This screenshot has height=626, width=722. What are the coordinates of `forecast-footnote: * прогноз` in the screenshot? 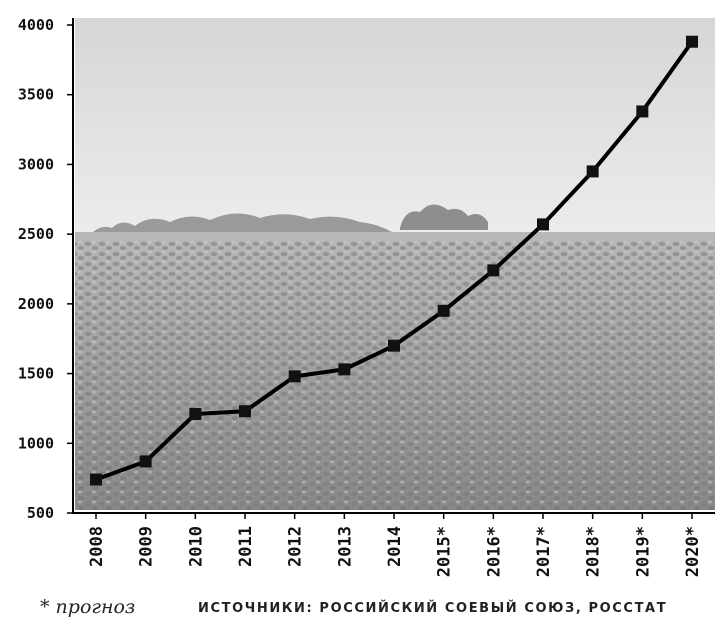 It's located at (88, 607).